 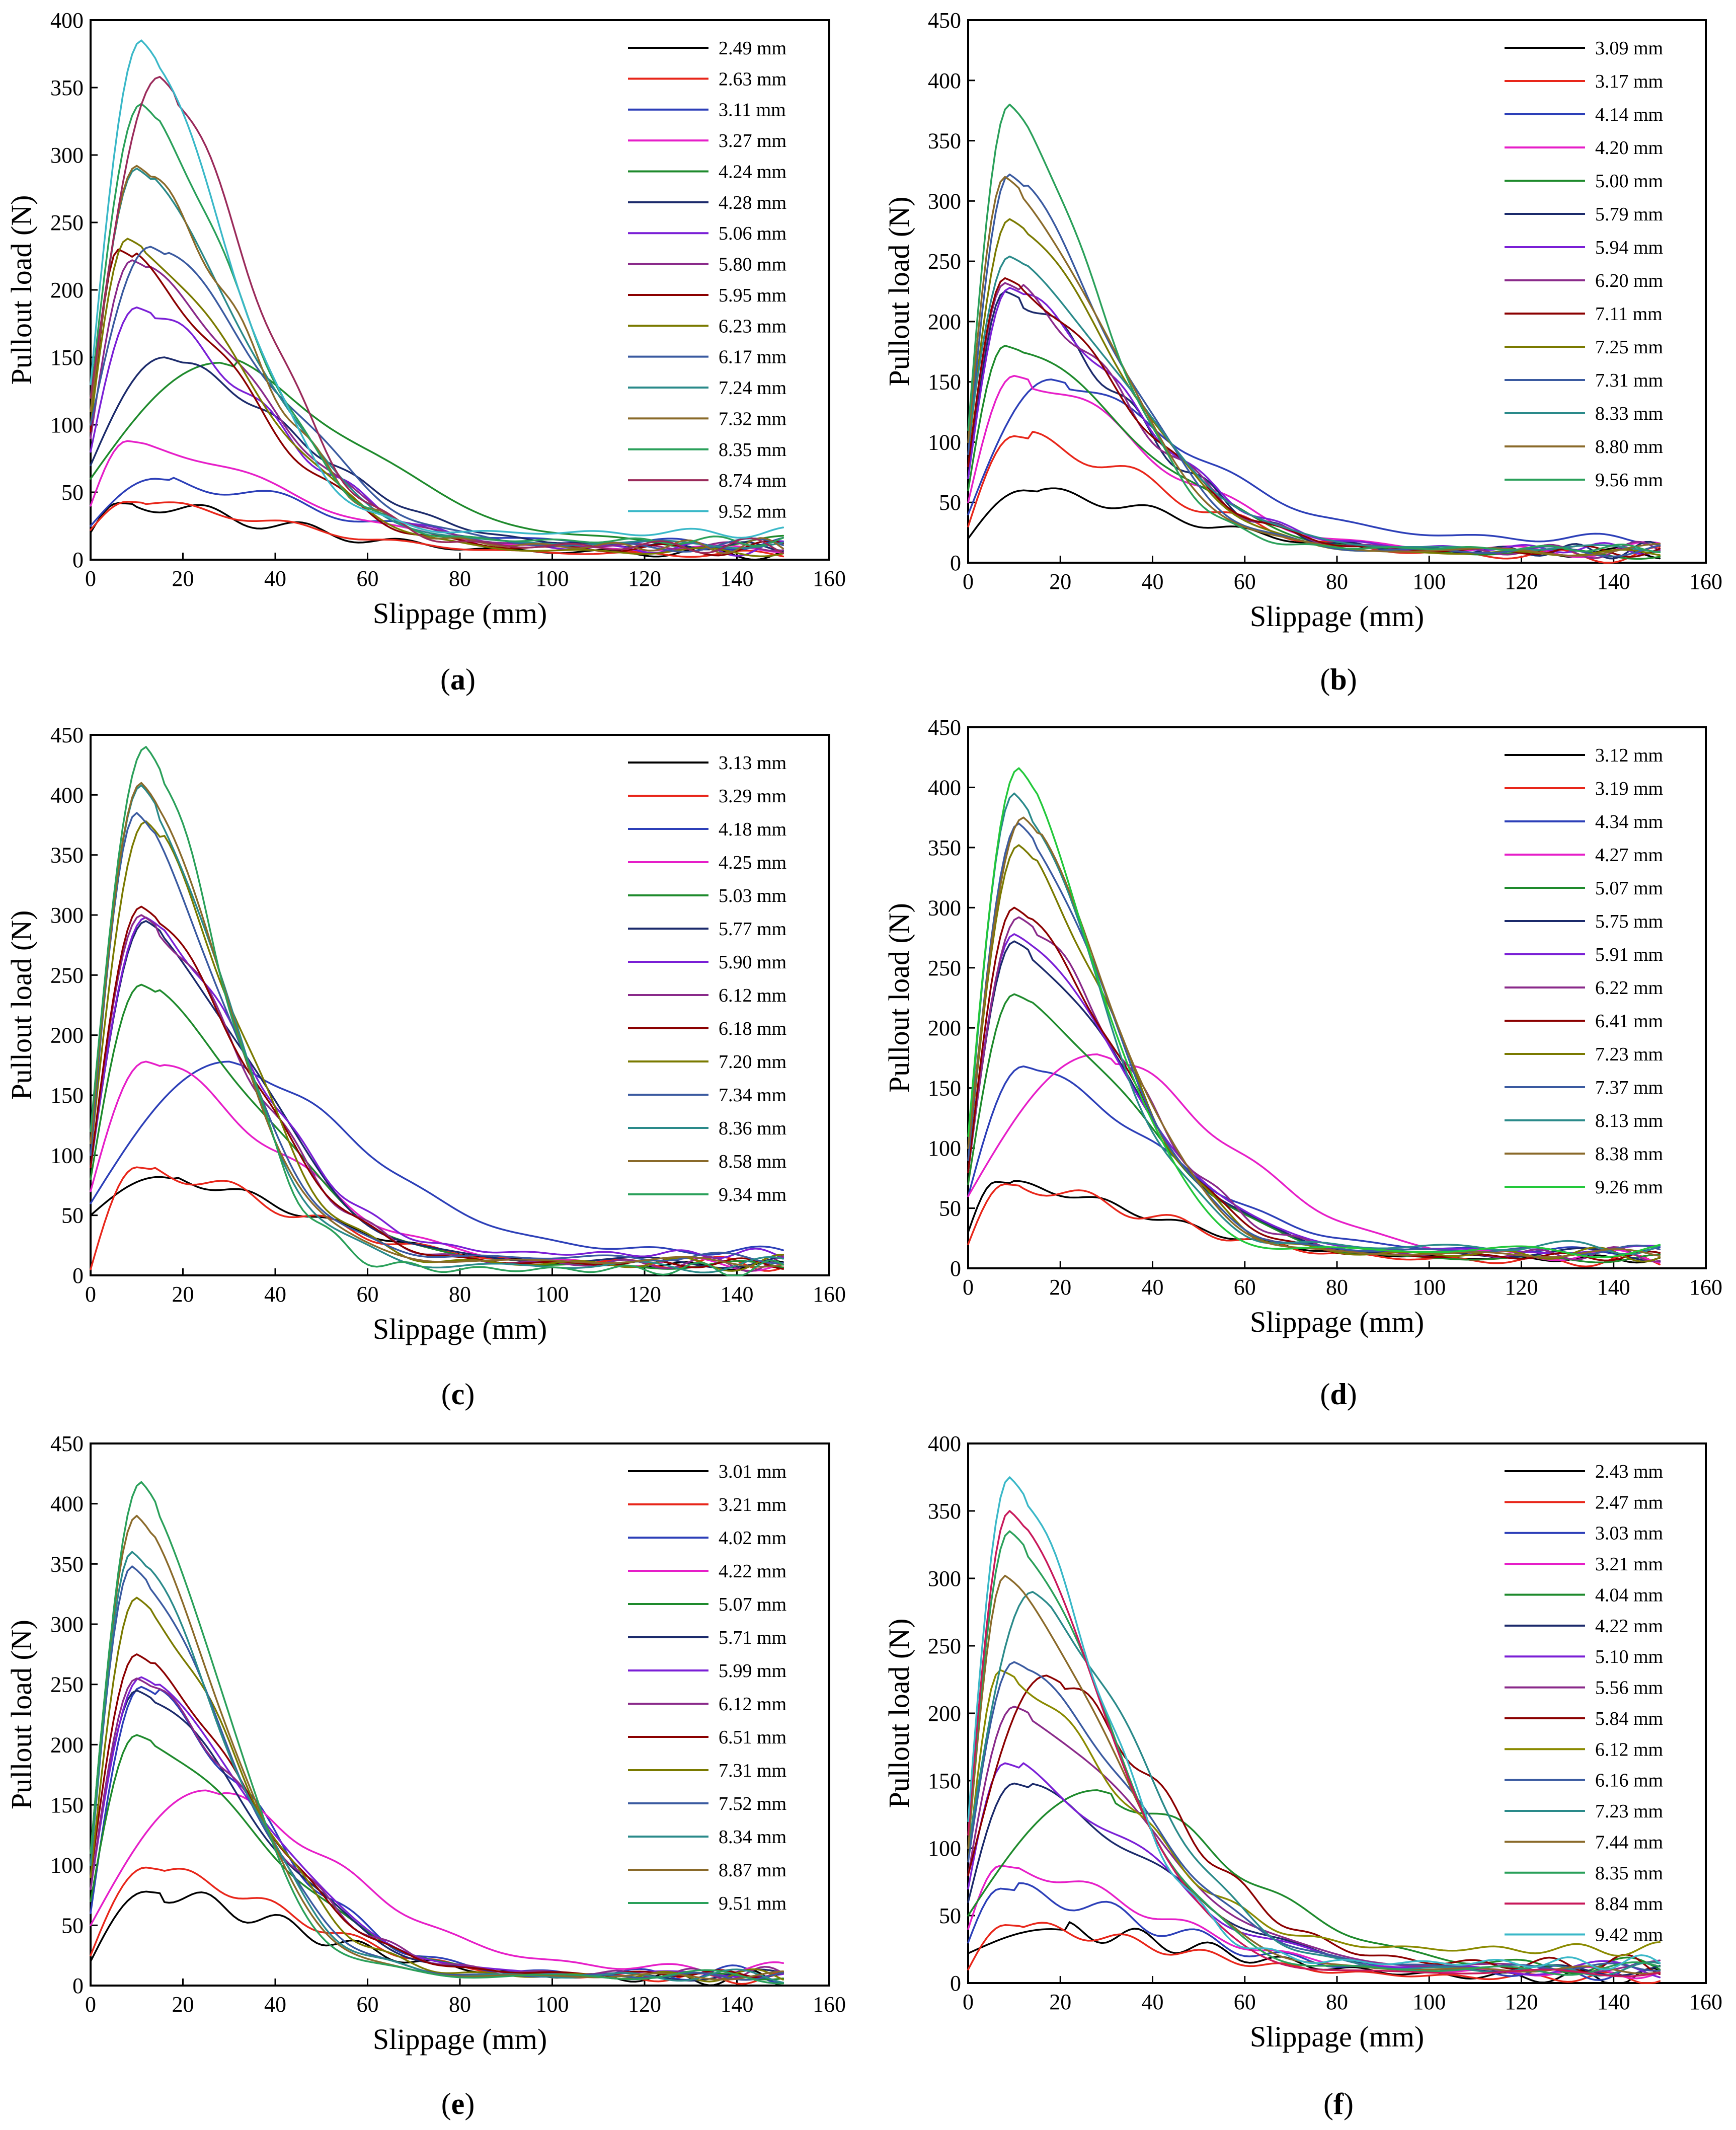 I want to click on legend-label: 3.12 mm, so click(x=1629, y=755).